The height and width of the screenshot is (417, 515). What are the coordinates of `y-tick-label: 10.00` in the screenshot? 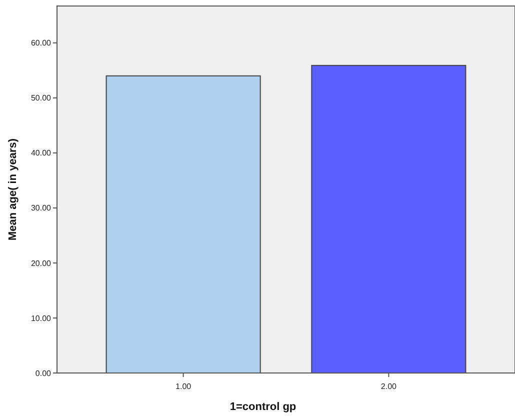 It's located at (41, 318).